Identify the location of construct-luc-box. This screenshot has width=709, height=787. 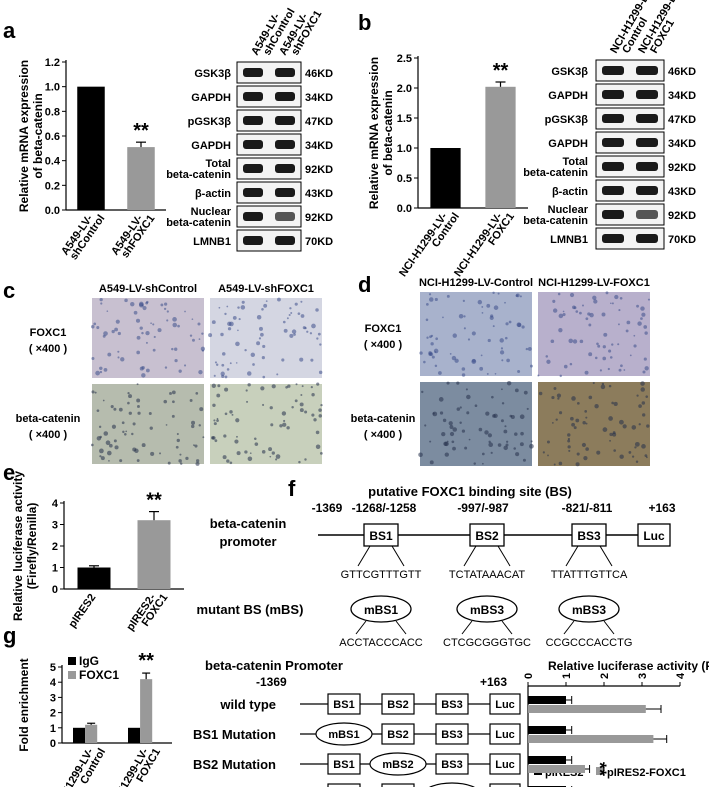
(505, 764).